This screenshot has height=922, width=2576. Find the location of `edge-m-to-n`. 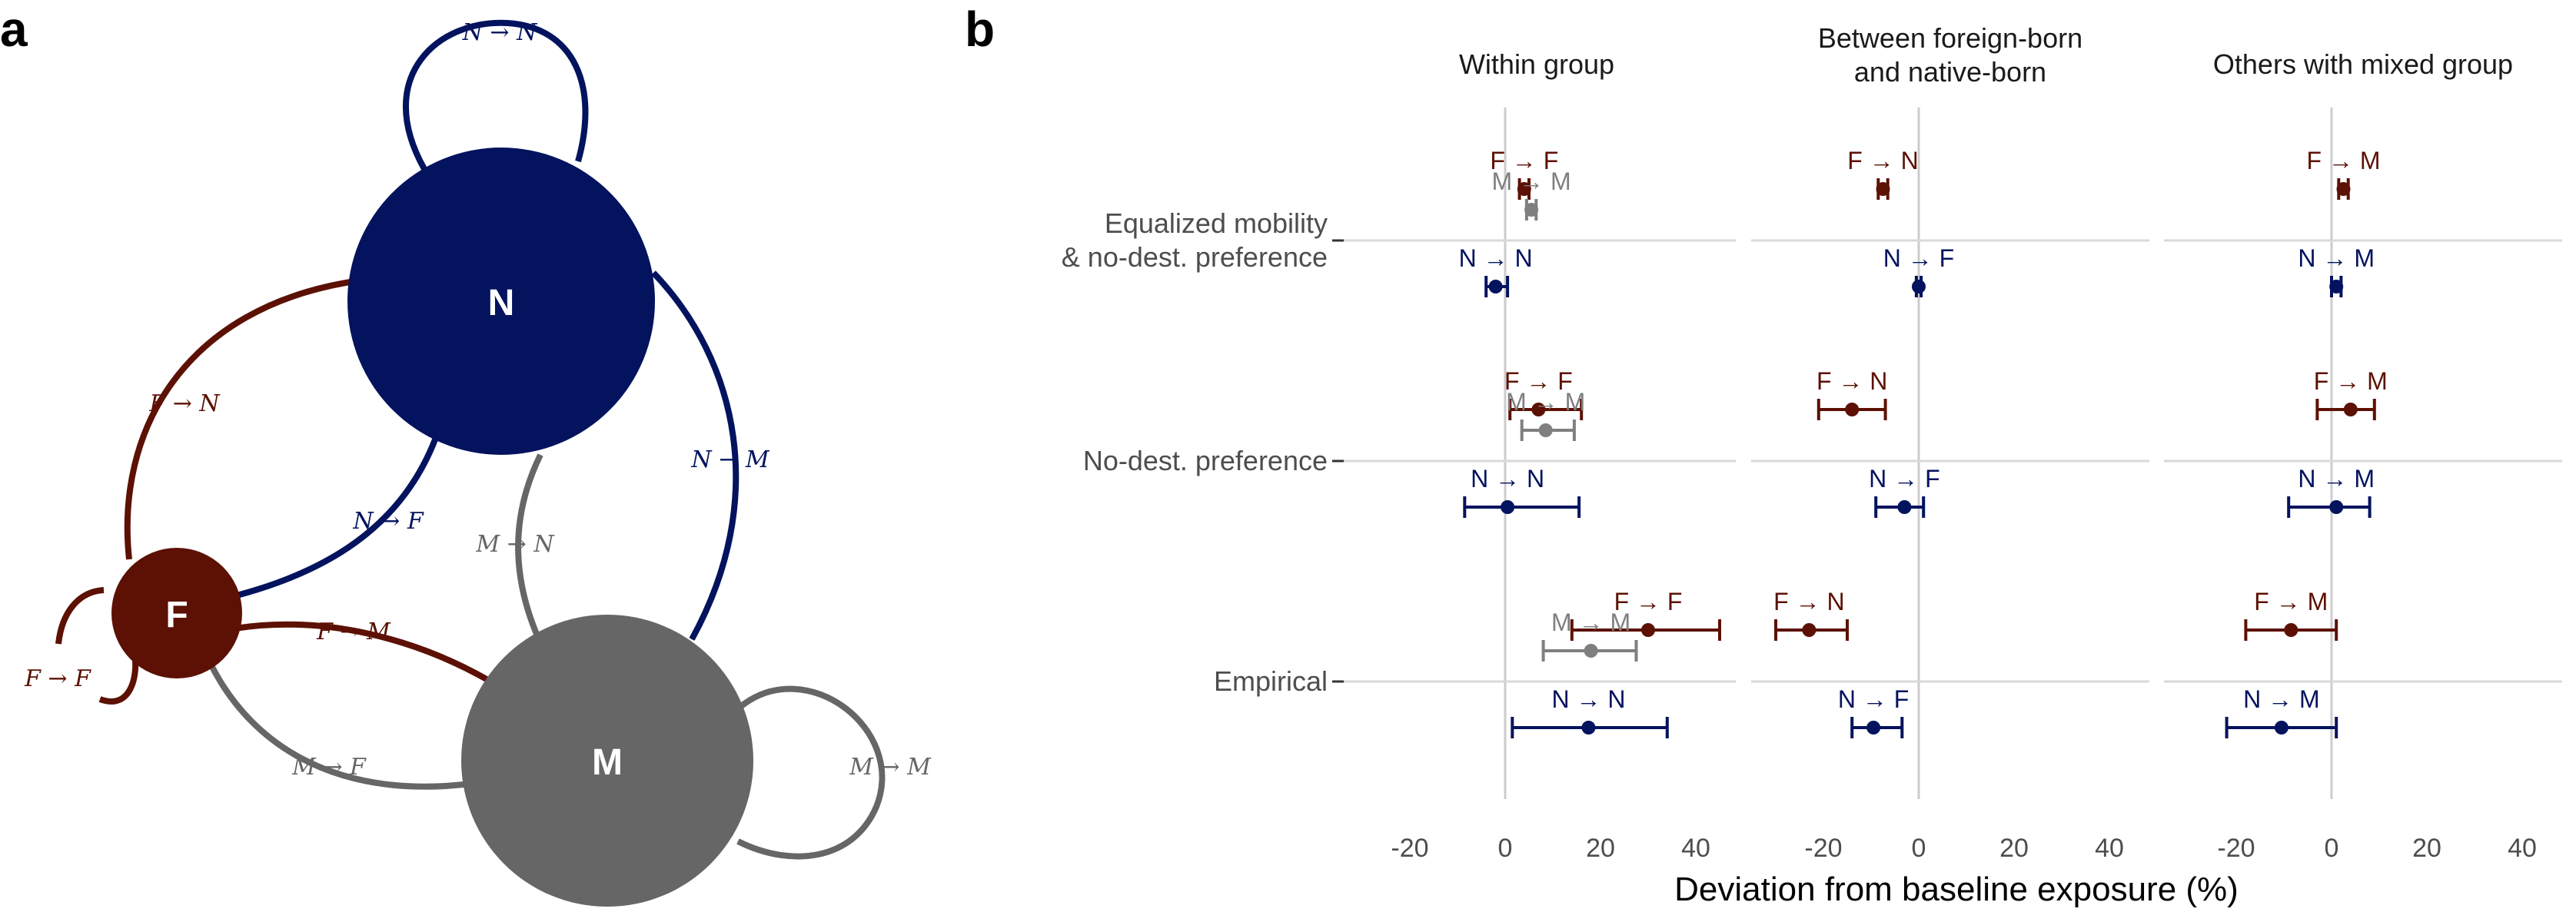

edge-m-to-n is located at coordinates (529, 546).